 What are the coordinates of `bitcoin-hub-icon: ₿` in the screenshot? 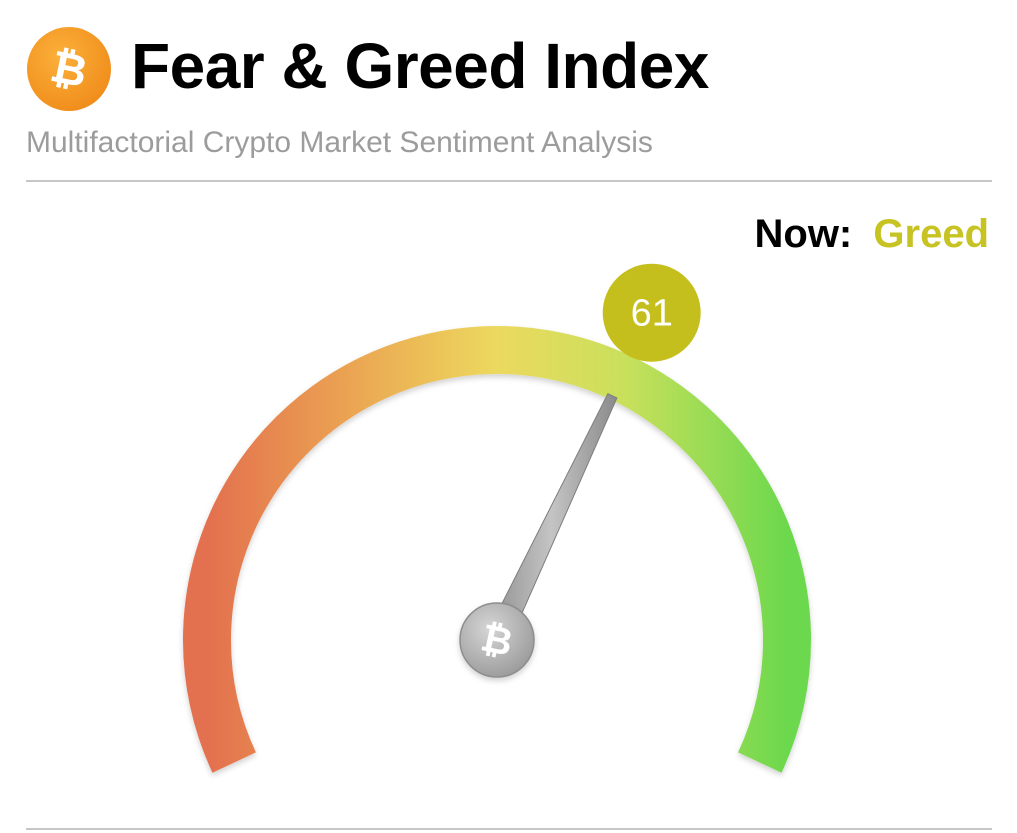 It's located at (497, 640).